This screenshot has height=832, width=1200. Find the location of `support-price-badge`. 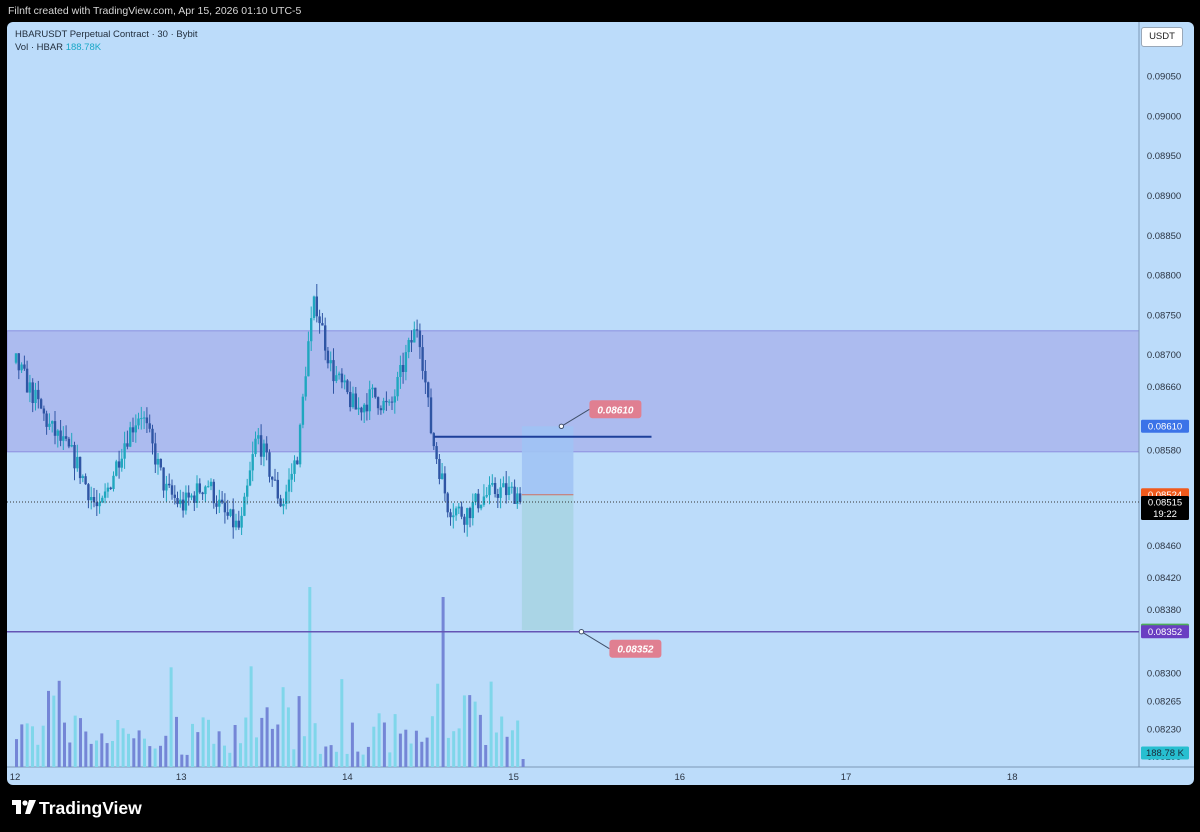

support-price-badge is located at coordinates (1165, 632).